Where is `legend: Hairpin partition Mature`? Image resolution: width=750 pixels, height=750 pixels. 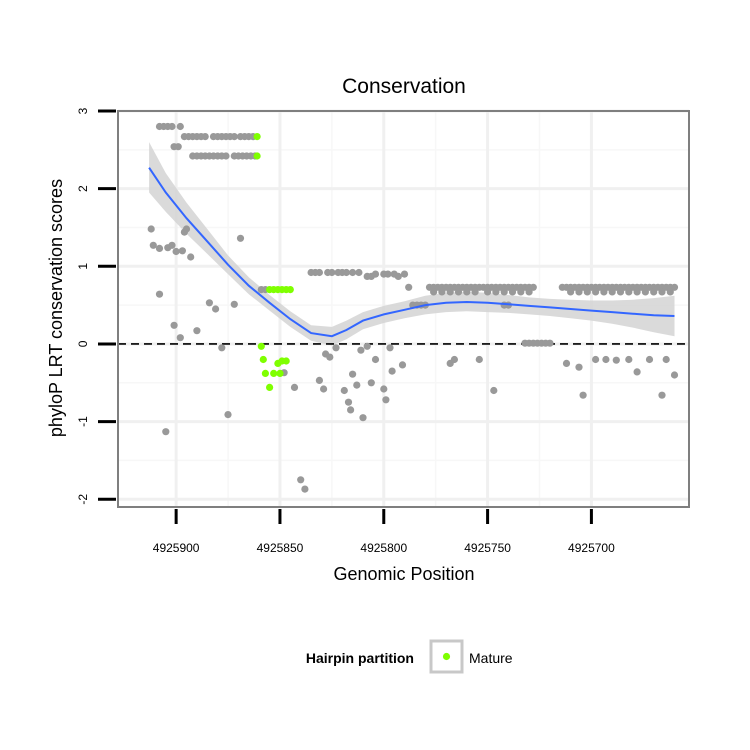
legend: Hairpin partition Mature is located at coordinates (409, 656).